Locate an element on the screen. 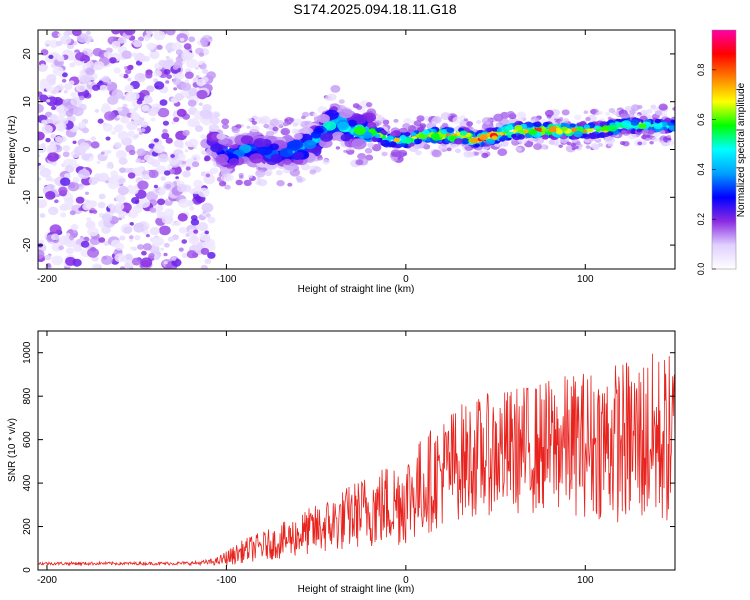  colorbar-tick-label: 0.8 is located at coordinates (701, 70).